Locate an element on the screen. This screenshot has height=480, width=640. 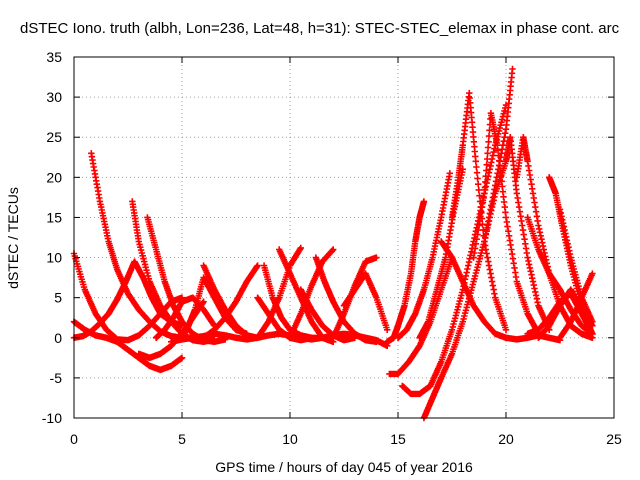
y-tick-label: 35 is located at coordinates (54, 57).